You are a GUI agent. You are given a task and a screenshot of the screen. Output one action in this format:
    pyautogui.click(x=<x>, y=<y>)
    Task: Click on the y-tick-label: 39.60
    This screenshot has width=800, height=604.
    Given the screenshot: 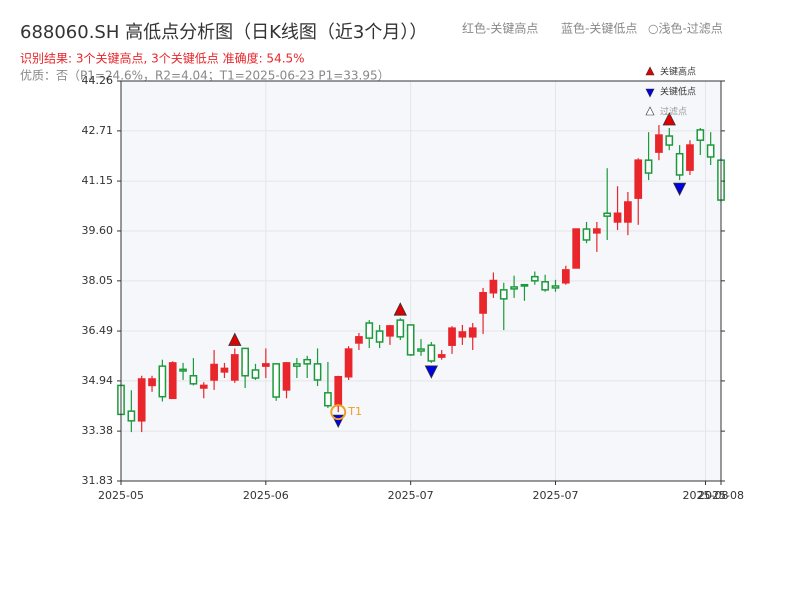 What is the action you would take?
    pyautogui.click(x=98, y=230)
    